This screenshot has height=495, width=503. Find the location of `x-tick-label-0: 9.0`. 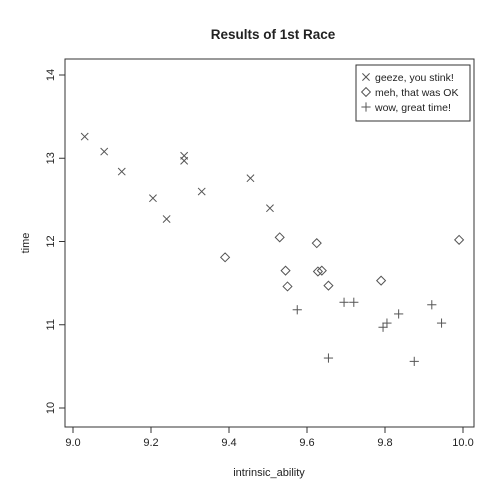

x-tick-label-0: 9.0 is located at coordinates (72, 443).